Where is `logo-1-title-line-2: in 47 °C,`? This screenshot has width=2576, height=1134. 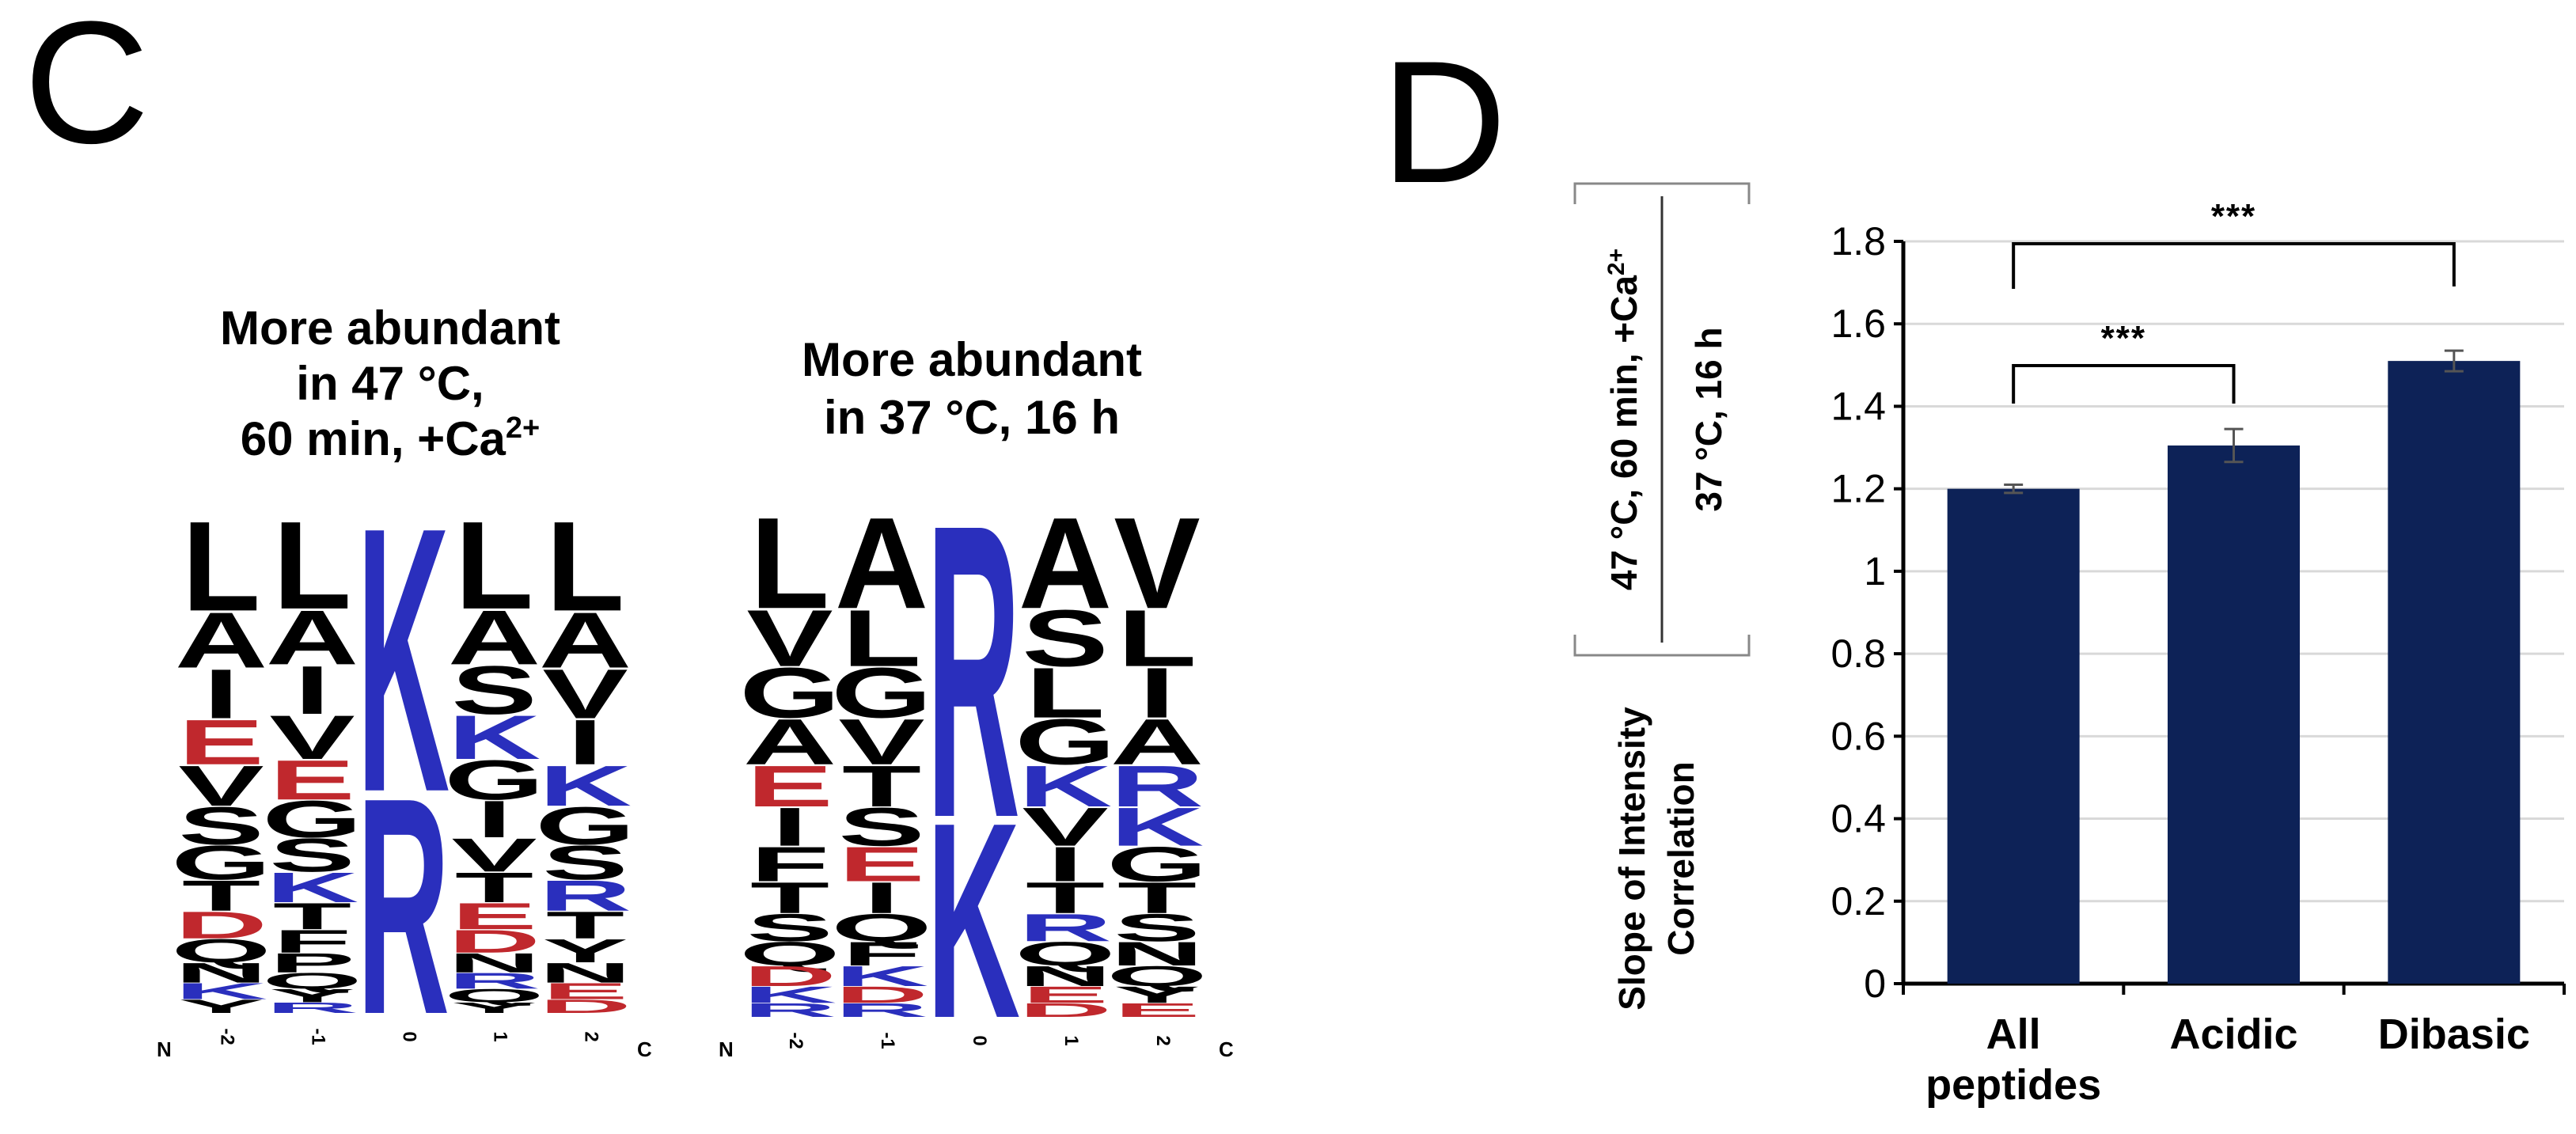
logo-1-title-line-2: in 47 °C, is located at coordinates (390, 383).